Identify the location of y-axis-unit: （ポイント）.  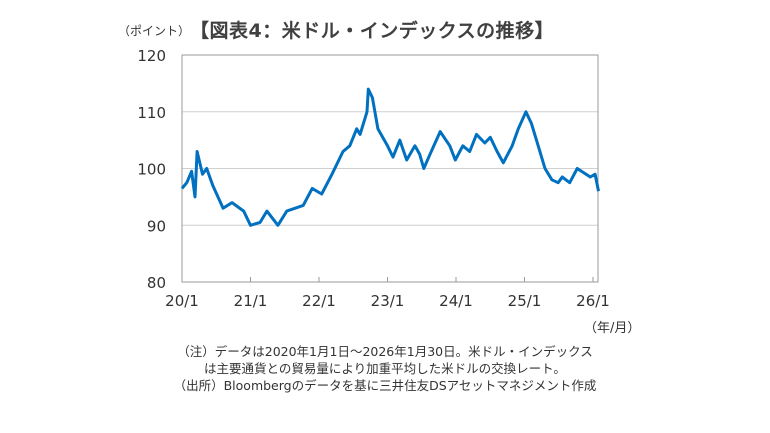
(154, 31).